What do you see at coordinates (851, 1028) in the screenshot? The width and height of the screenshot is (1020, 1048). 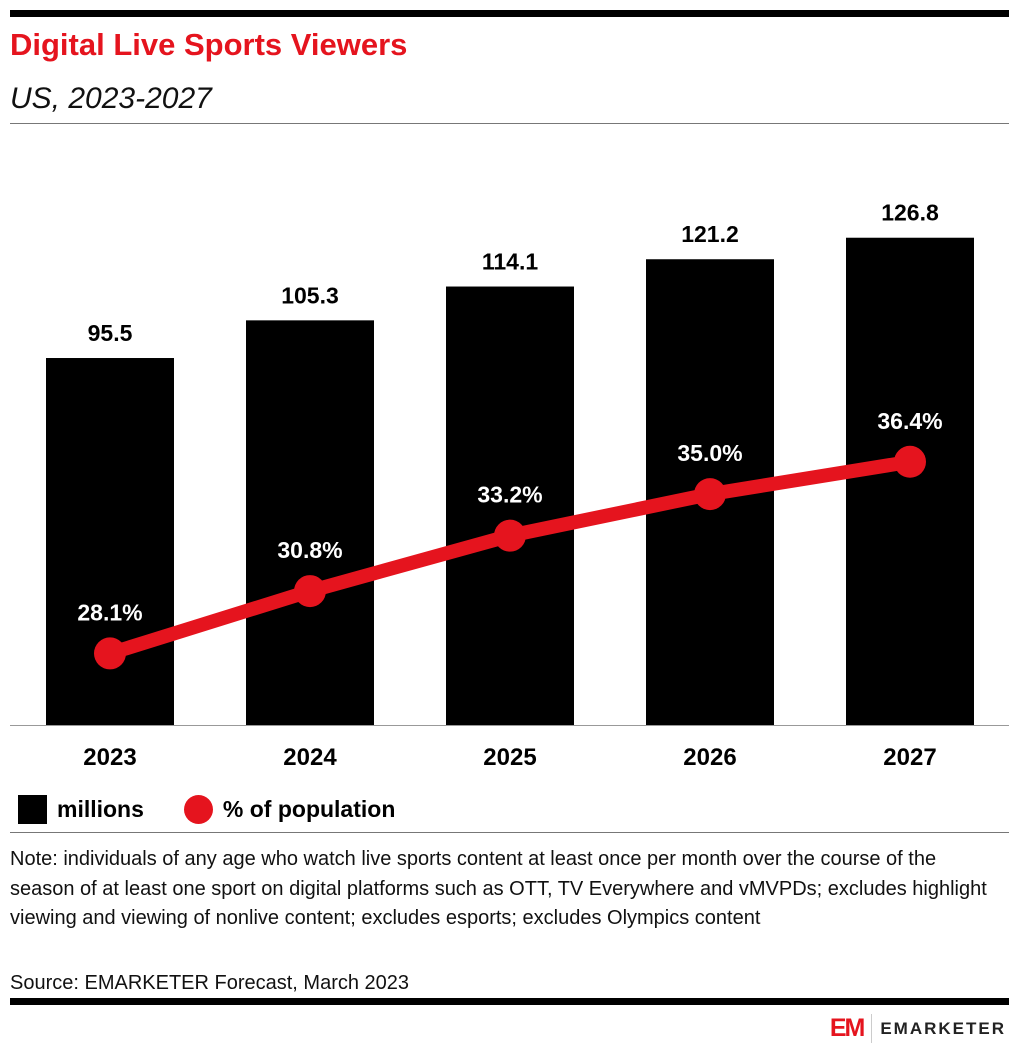 I see `logo-mark: EM` at bounding box center [851, 1028].